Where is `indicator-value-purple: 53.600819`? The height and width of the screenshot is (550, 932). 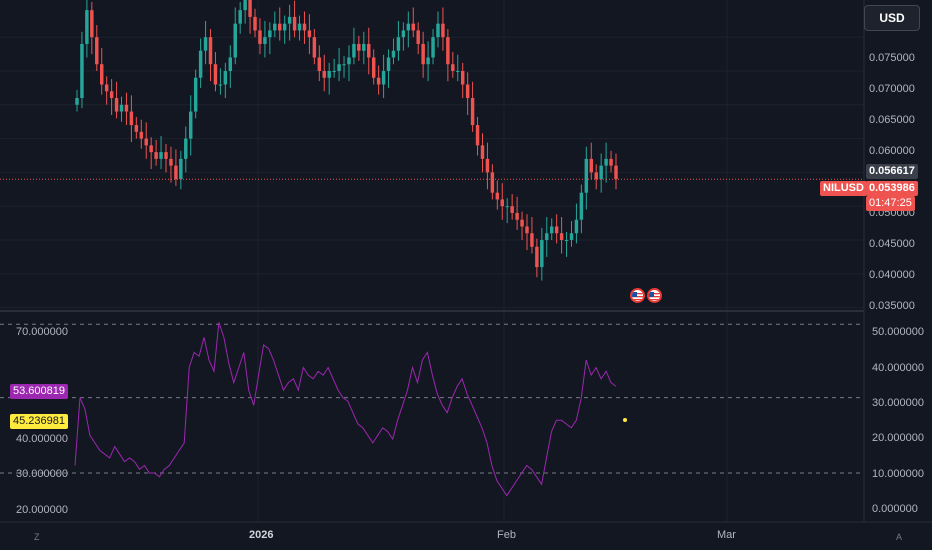 indicator-value-purple: 53.600819 is located at coordinates (39, 391).